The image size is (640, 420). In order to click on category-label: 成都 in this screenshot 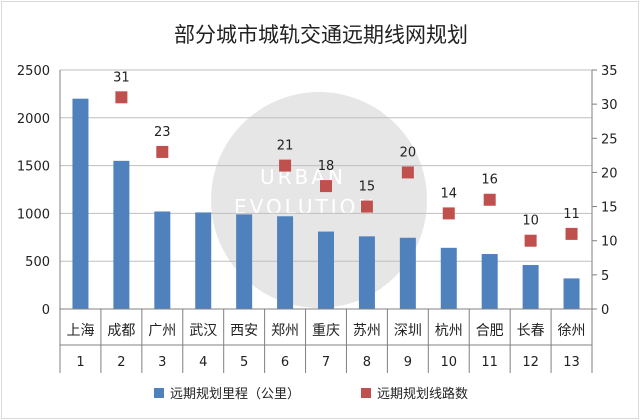, I will do `click(121, 331)`.